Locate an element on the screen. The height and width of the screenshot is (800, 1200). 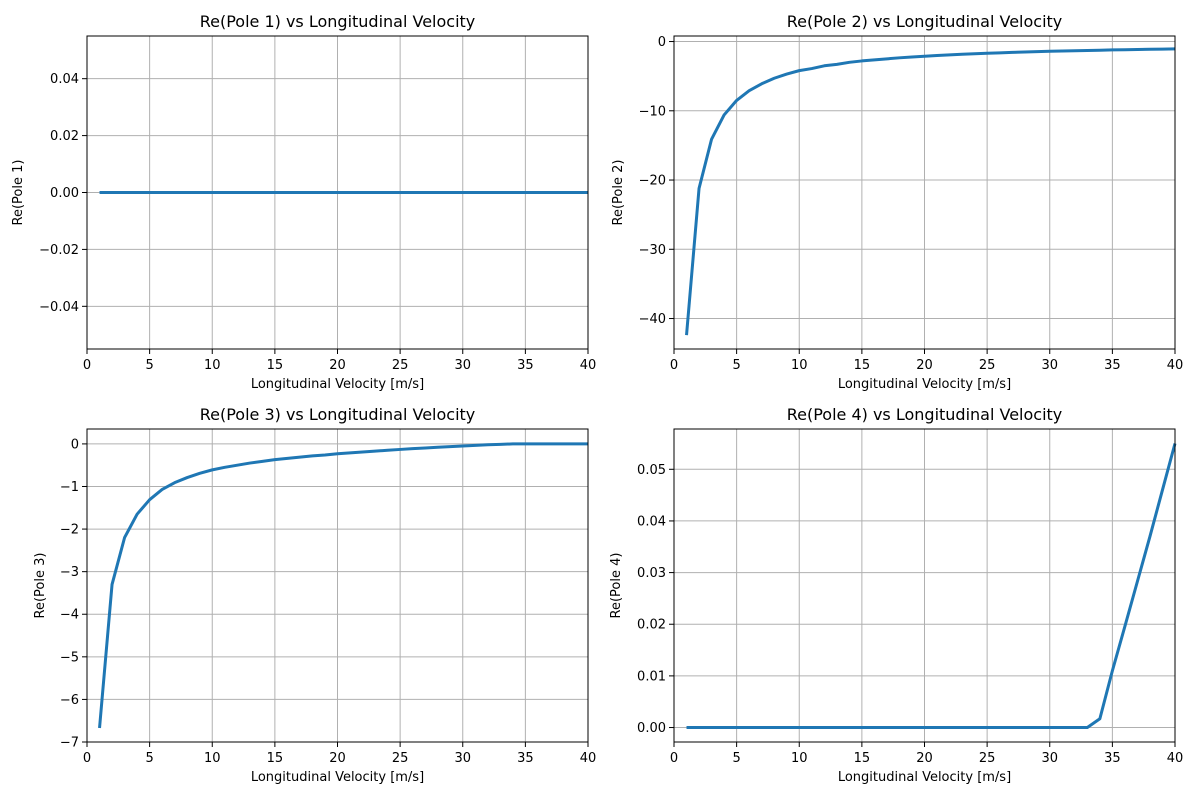
y-tick-label: −2 is located at coordinates (69, 530).